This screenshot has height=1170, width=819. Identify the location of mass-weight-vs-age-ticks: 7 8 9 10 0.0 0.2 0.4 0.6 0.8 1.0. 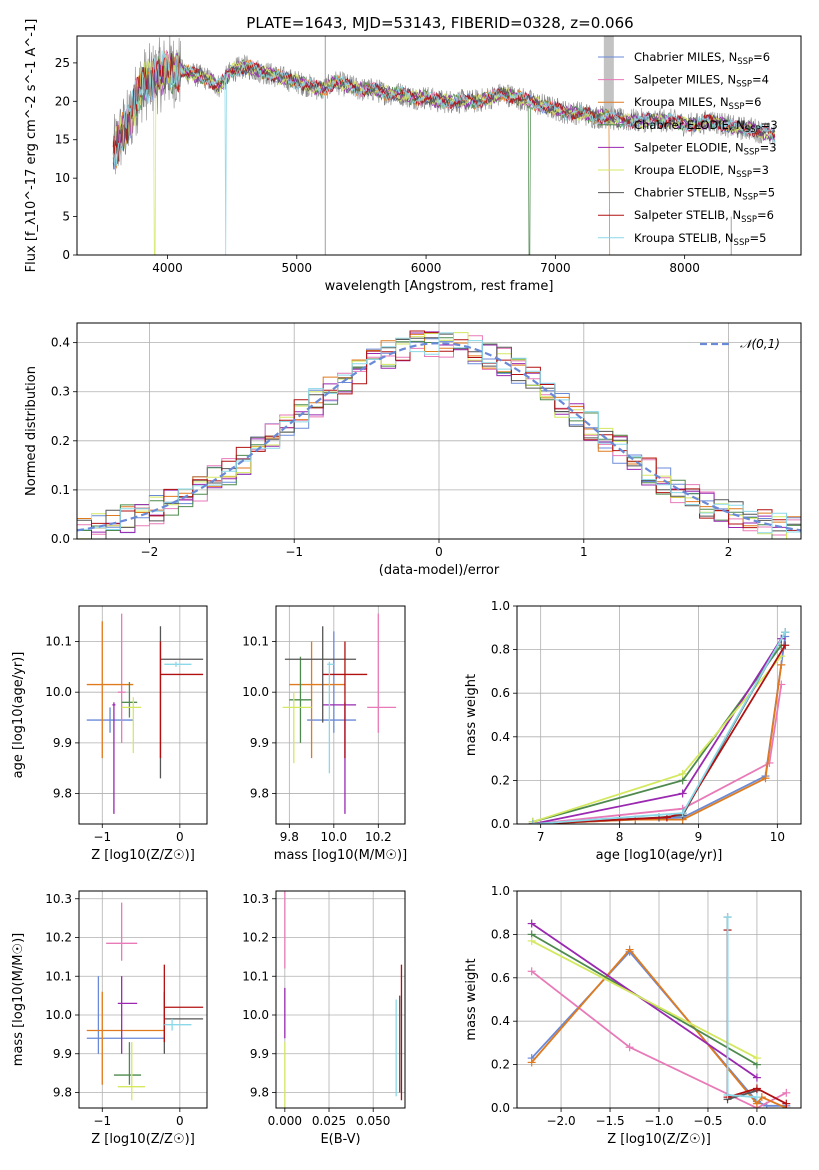
(638, 721).